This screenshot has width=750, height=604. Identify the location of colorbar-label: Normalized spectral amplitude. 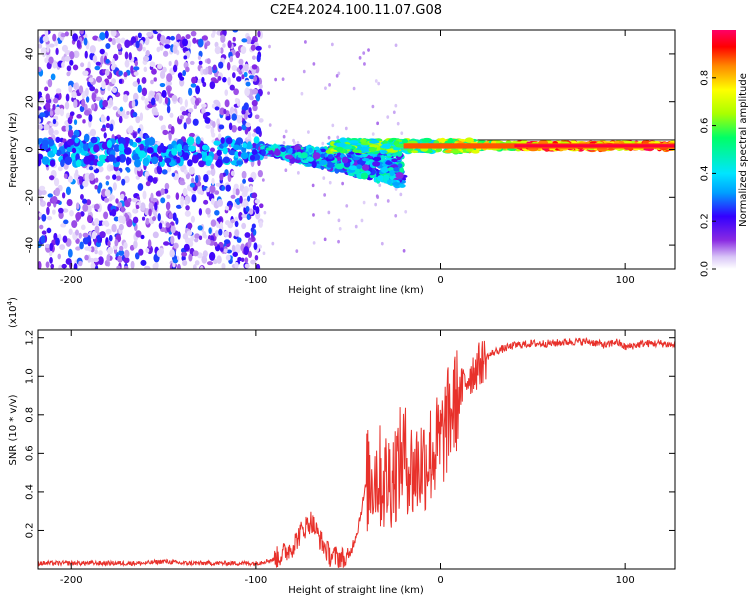
(743, 150).